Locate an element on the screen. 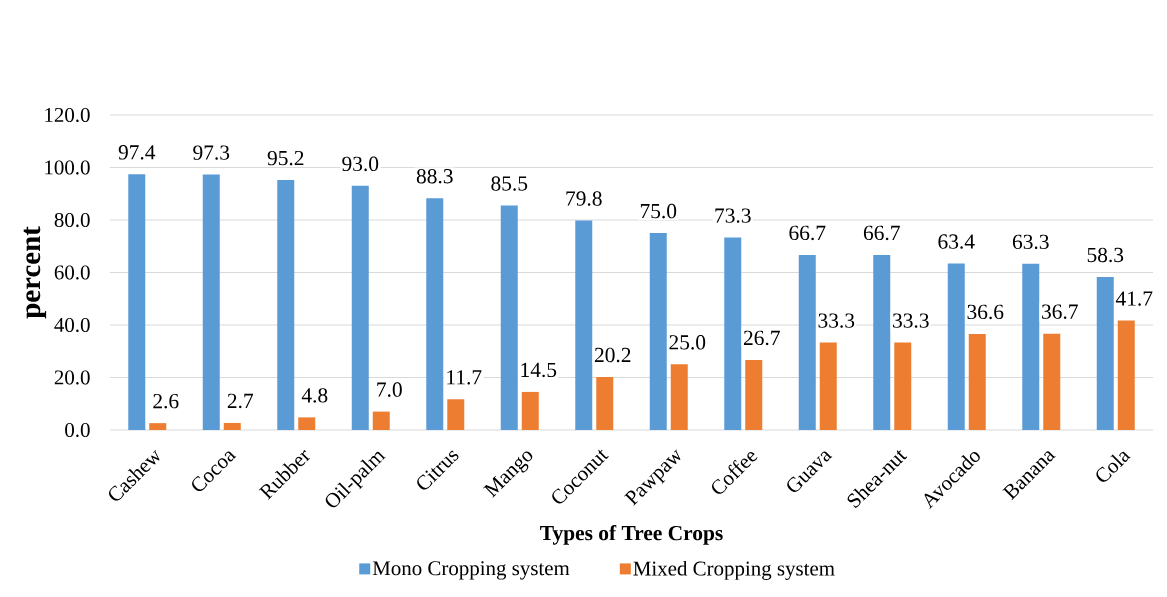 This screenshot has width=1167, height=597. data-label: 73.3 is located at coordinates (733, 215).